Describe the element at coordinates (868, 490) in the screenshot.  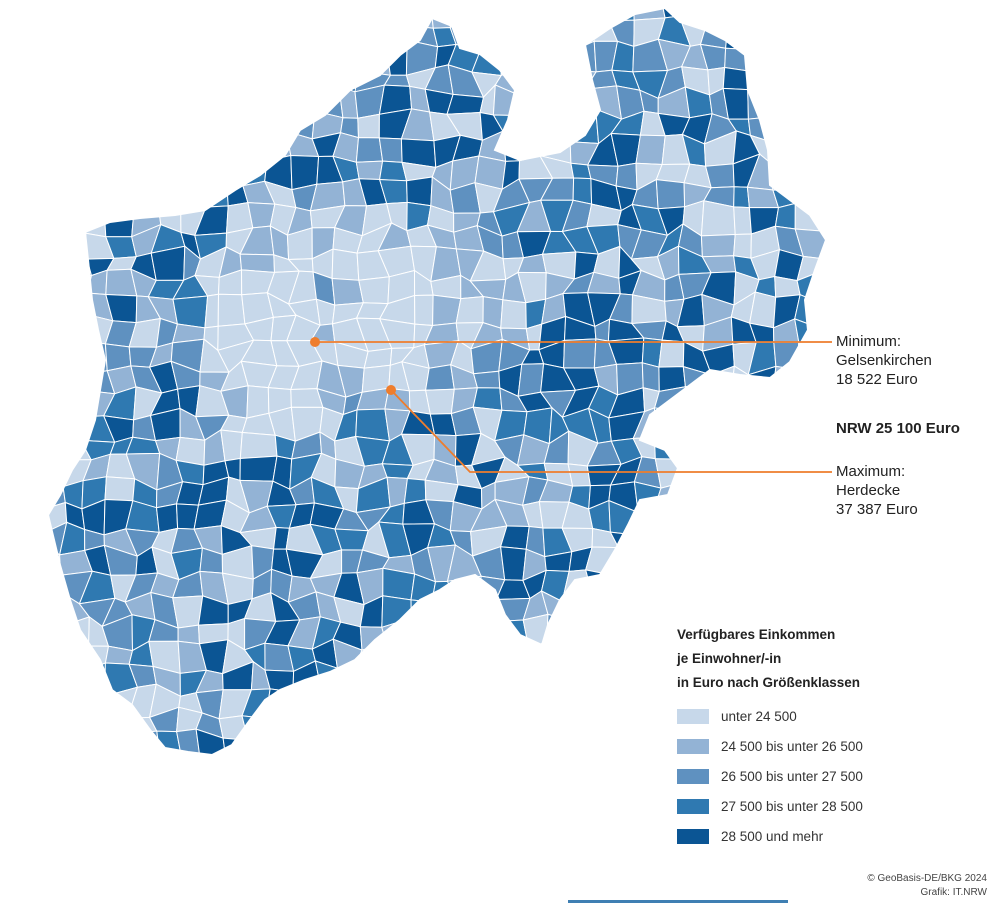
I see `maximum-name: Herdecke` at that location.